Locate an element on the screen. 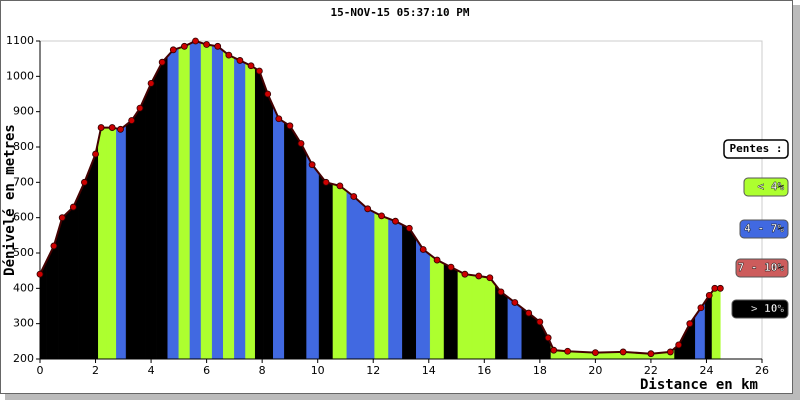  x-tick-label: 20 is located at coordinates (595, 370).